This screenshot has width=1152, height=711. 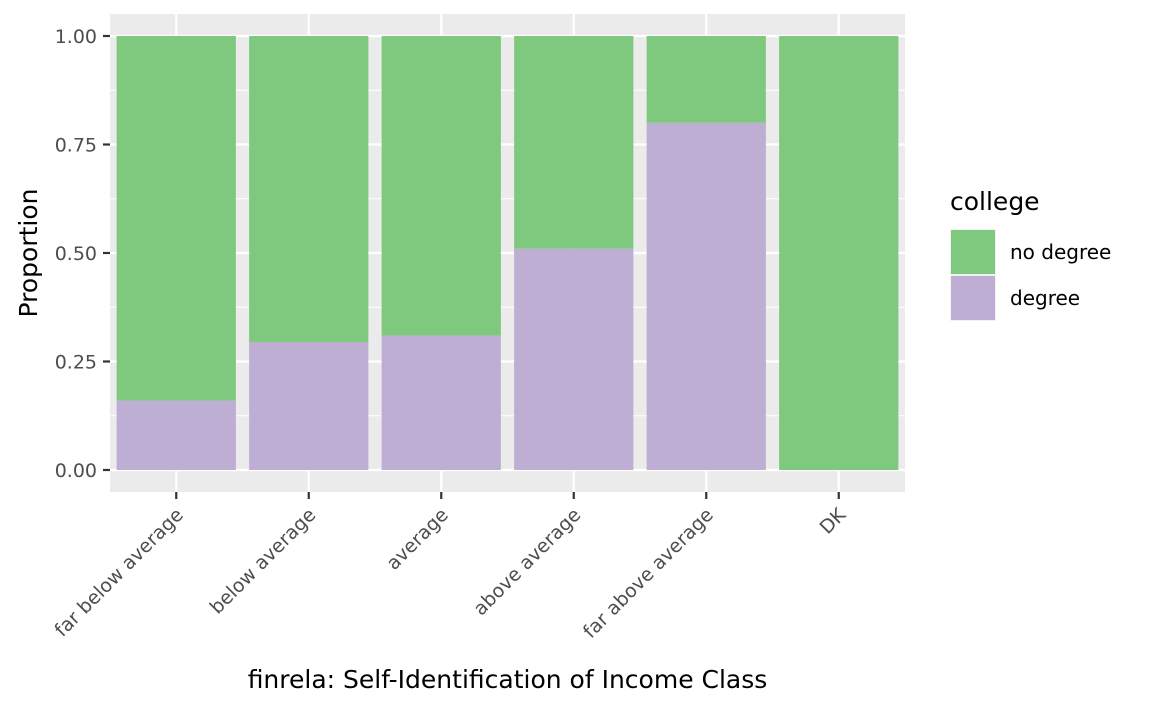 I want to click on x-tick-label: above average, so click(x=527, y=562).